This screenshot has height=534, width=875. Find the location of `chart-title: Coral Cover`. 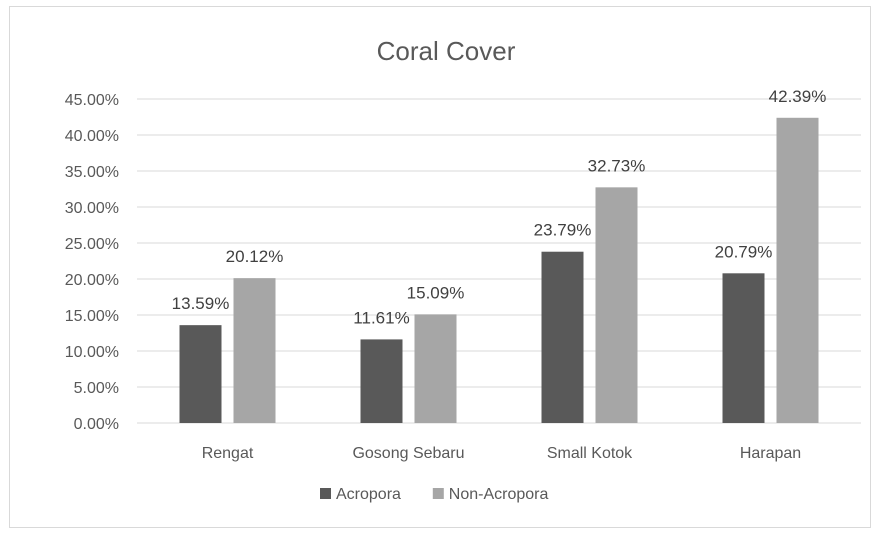

chart-title: Coral Cover is located at coordinates (446, 51).